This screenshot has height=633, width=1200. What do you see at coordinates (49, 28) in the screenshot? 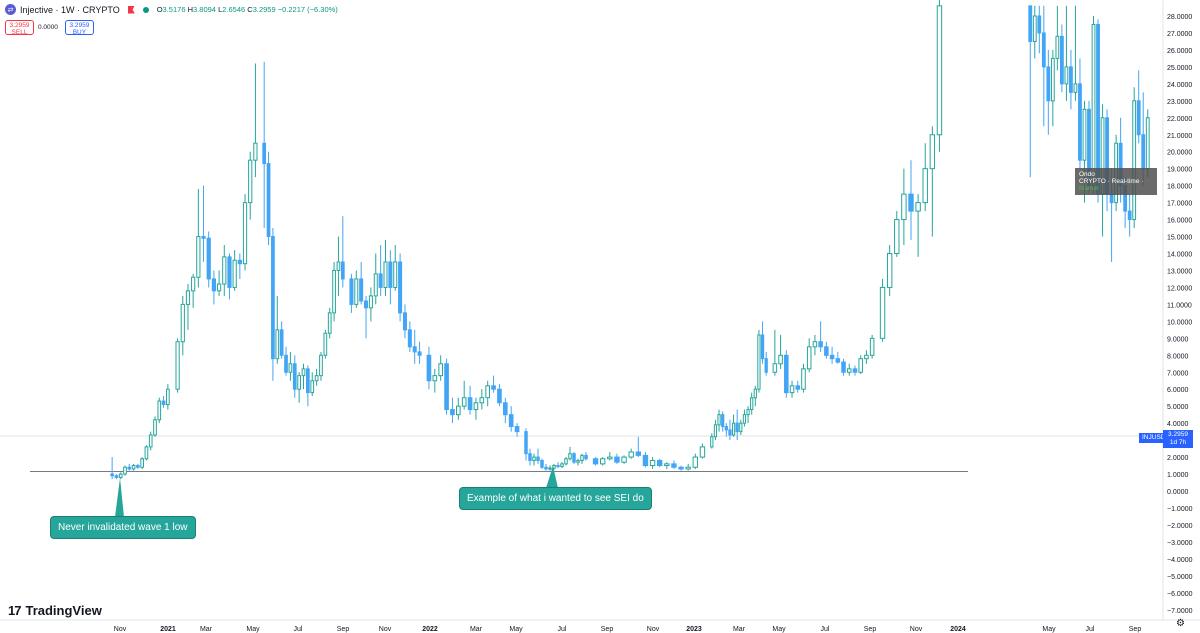
I see `trade-panel: 3.2959 SELL 0.0000 3.2959 BUY` at bounding box center [49, 28].